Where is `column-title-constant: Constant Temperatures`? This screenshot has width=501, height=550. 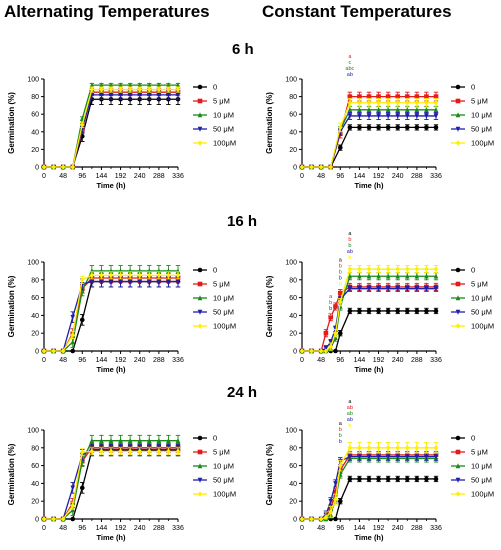 column-title-constant: Constant Temperatures is located at coordinates (357, 11).